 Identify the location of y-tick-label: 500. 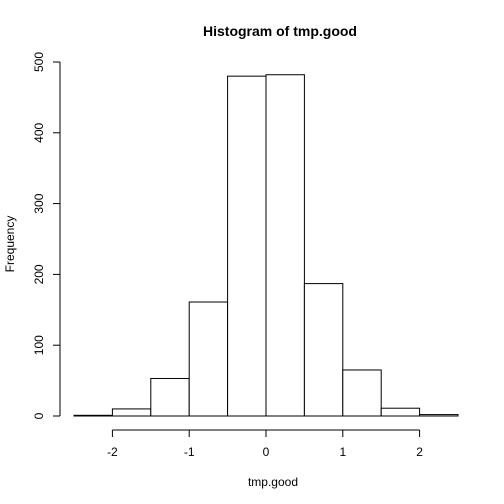
(39, 62).